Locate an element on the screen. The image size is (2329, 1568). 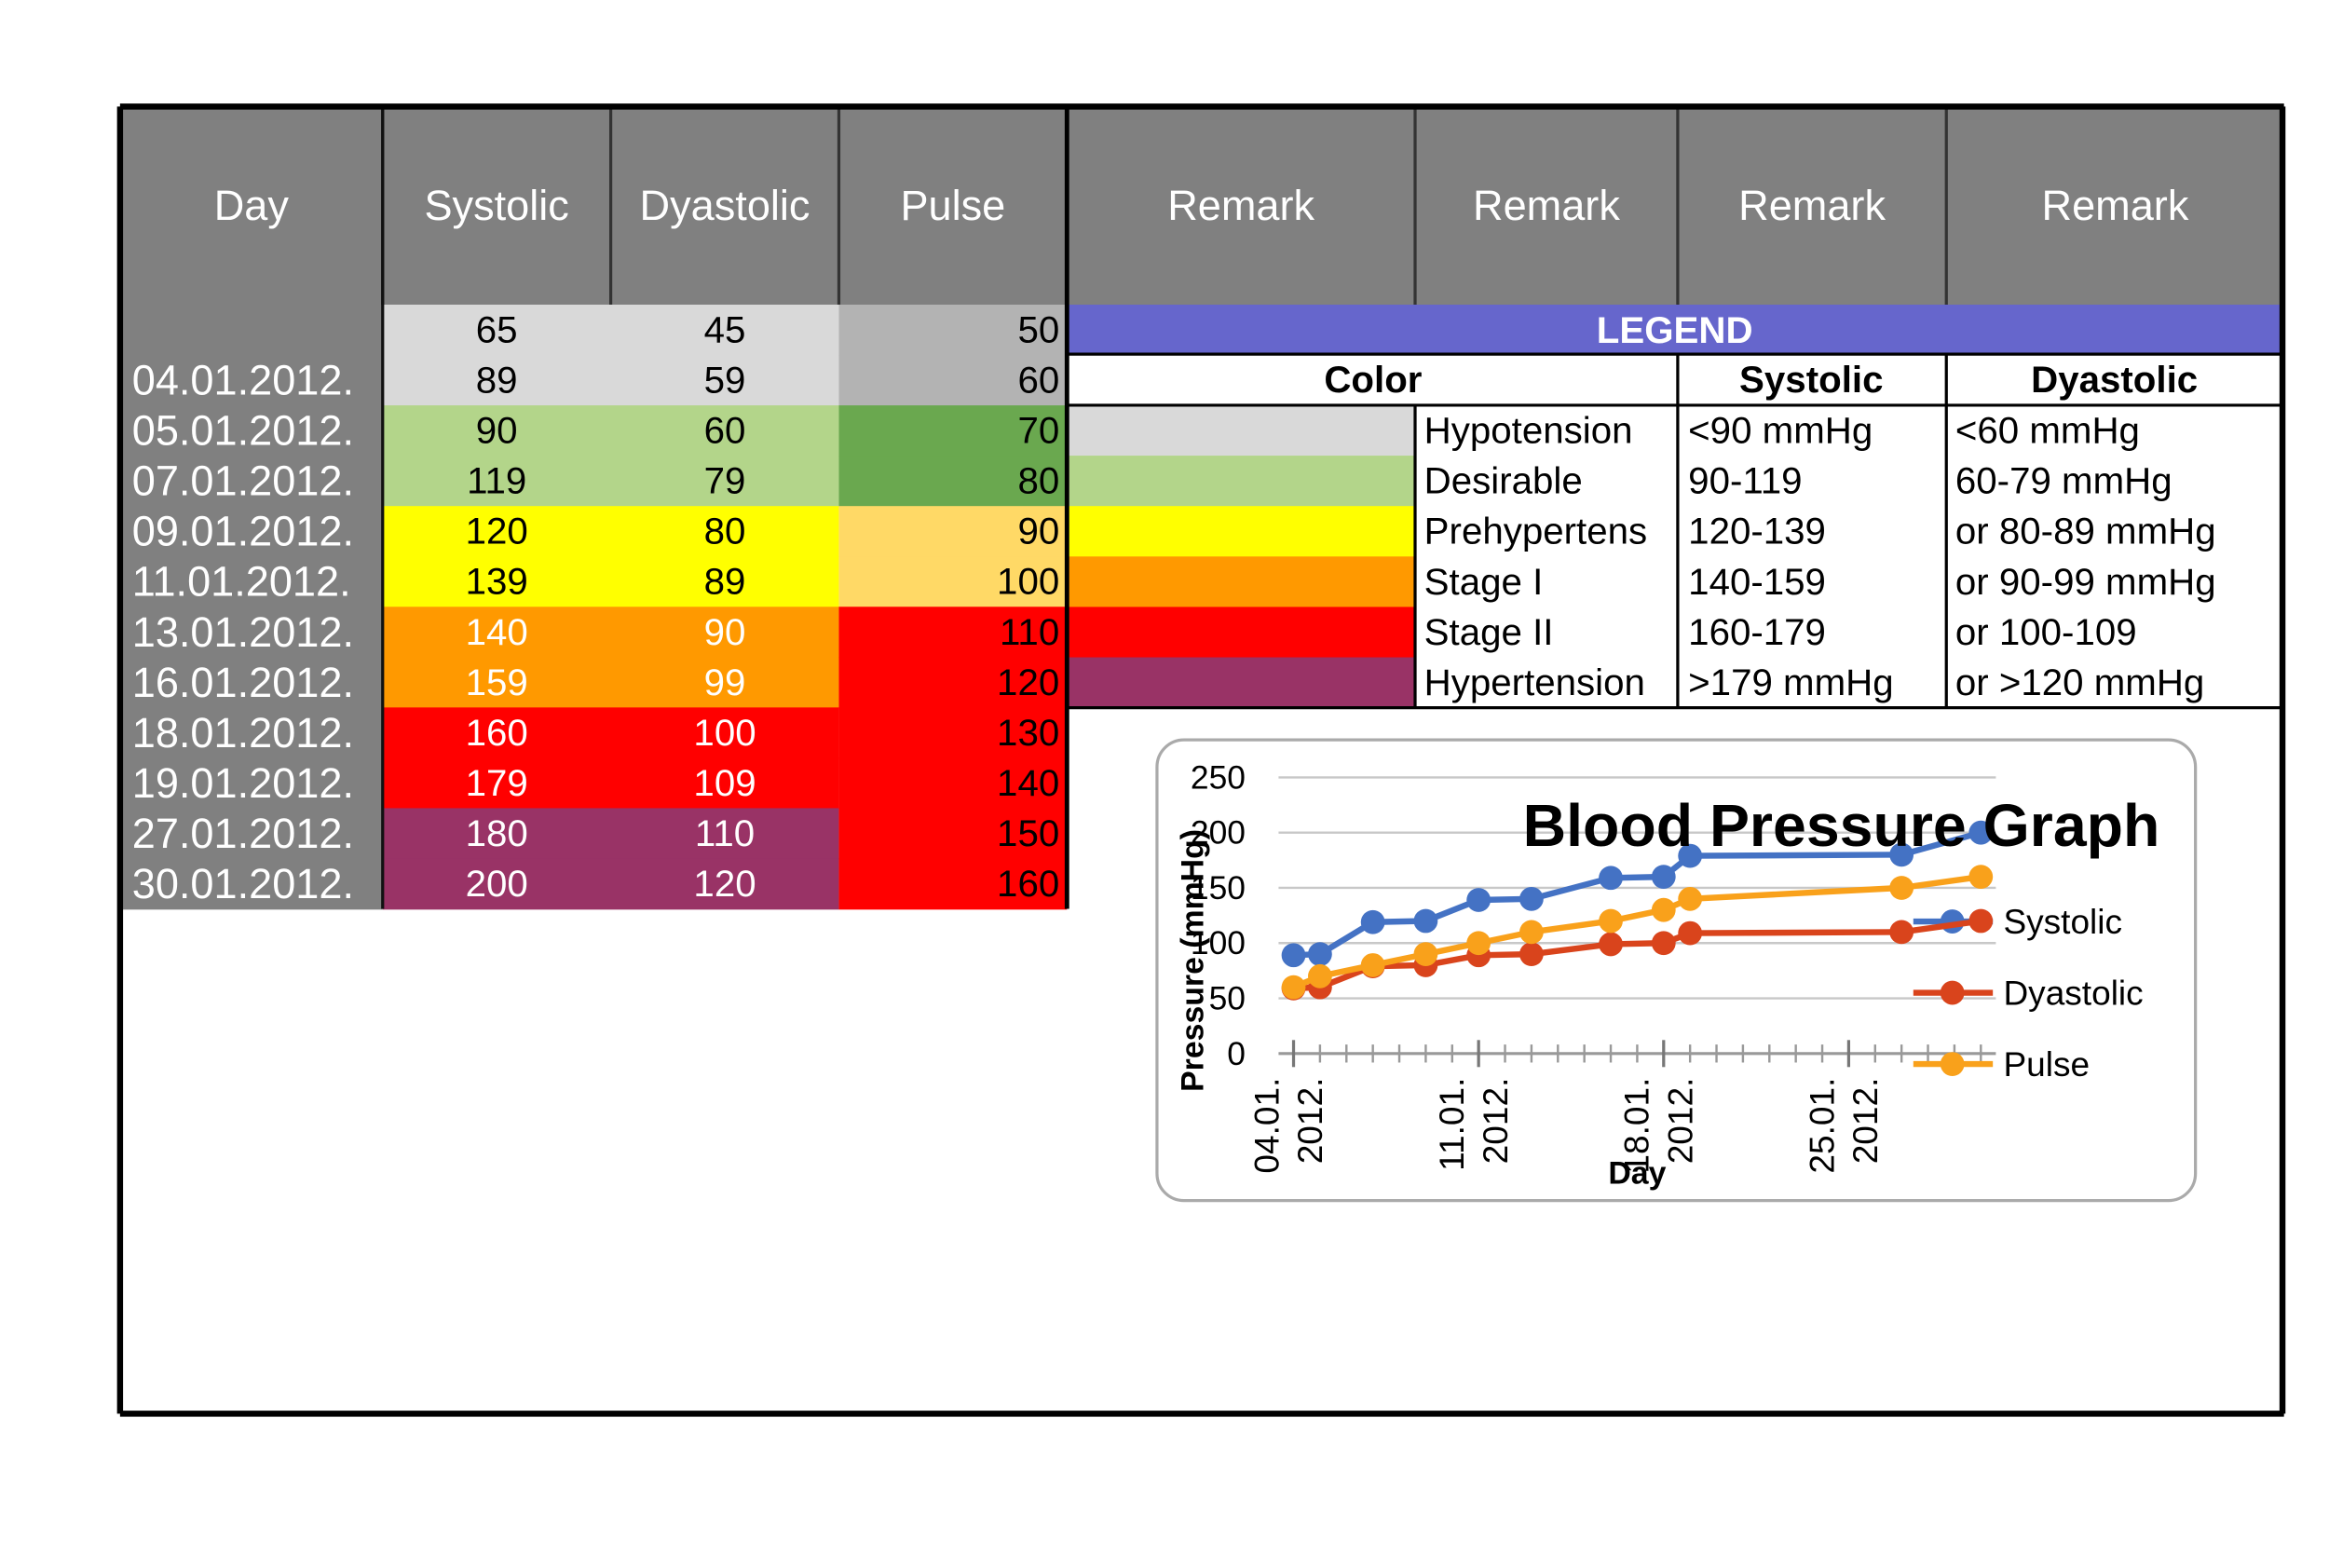
legend-label: Stage II is located at coordinates (1489, 632).